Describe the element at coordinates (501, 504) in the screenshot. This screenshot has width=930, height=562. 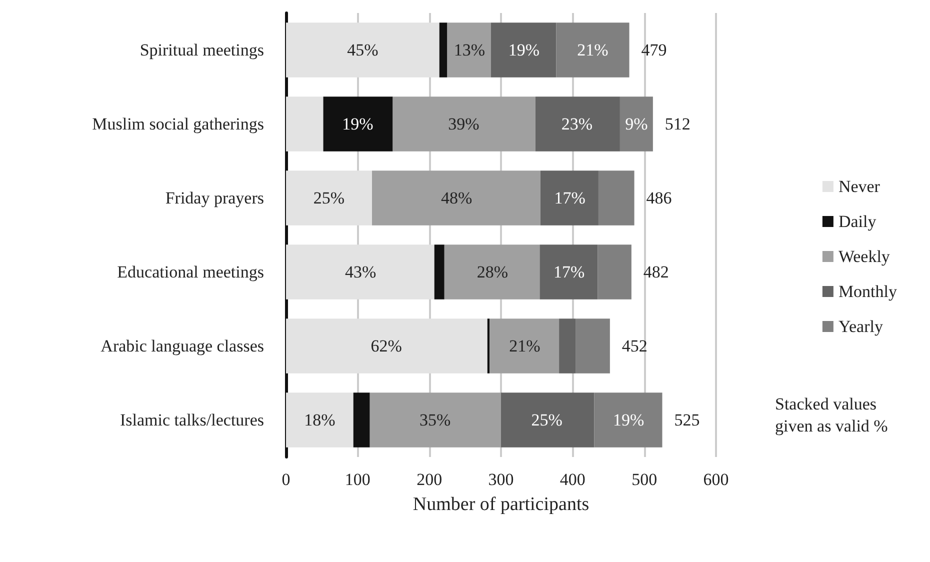
I see `x-axis-title: Number of participants` at that location.